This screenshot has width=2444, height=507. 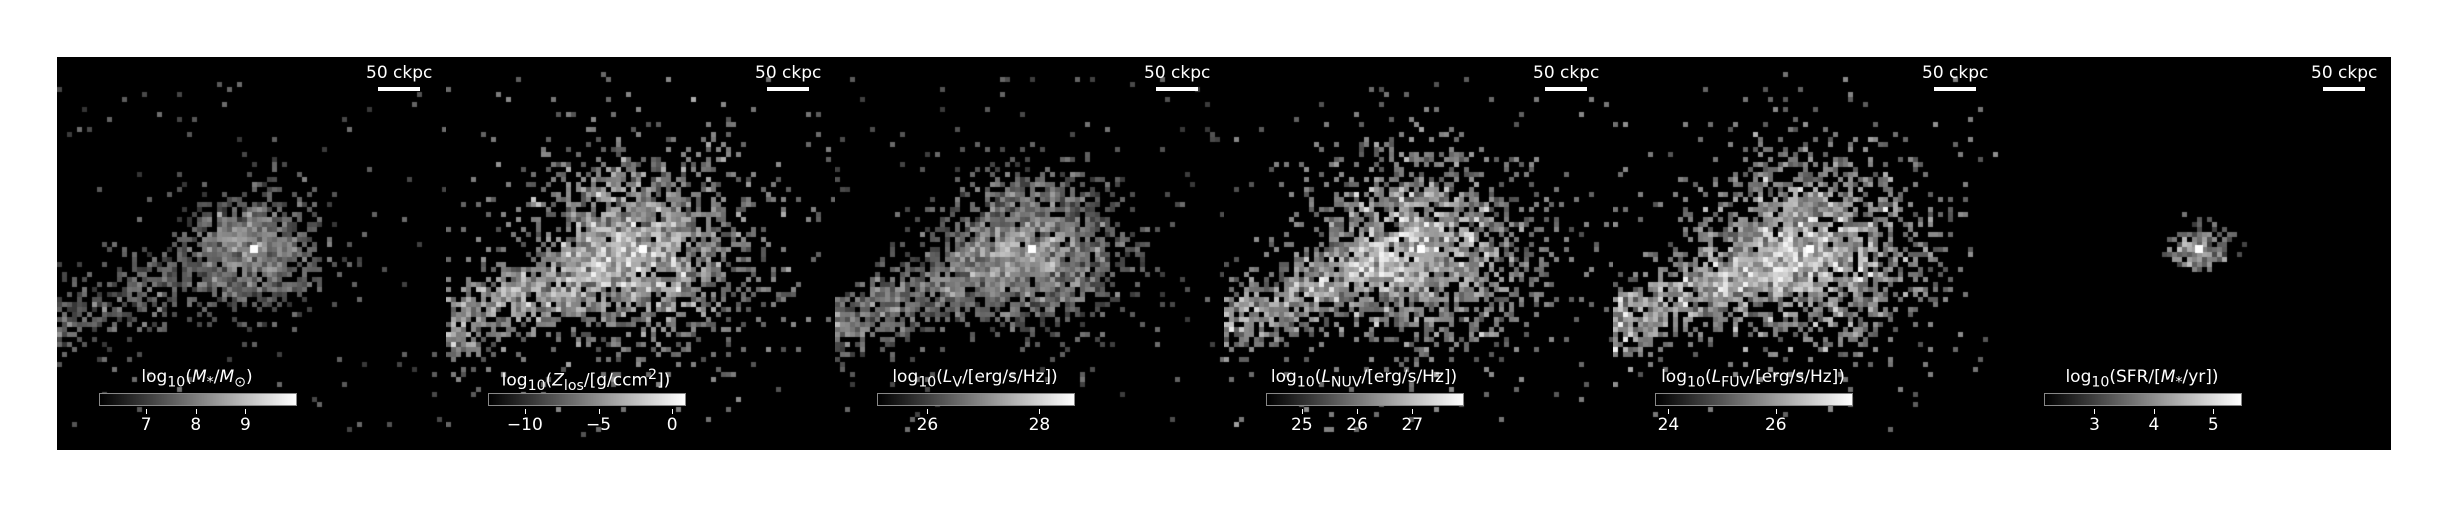 I want to click on colorbar-label: log10(LV/[erg/s/Hz]), so click(x=975, y=379).